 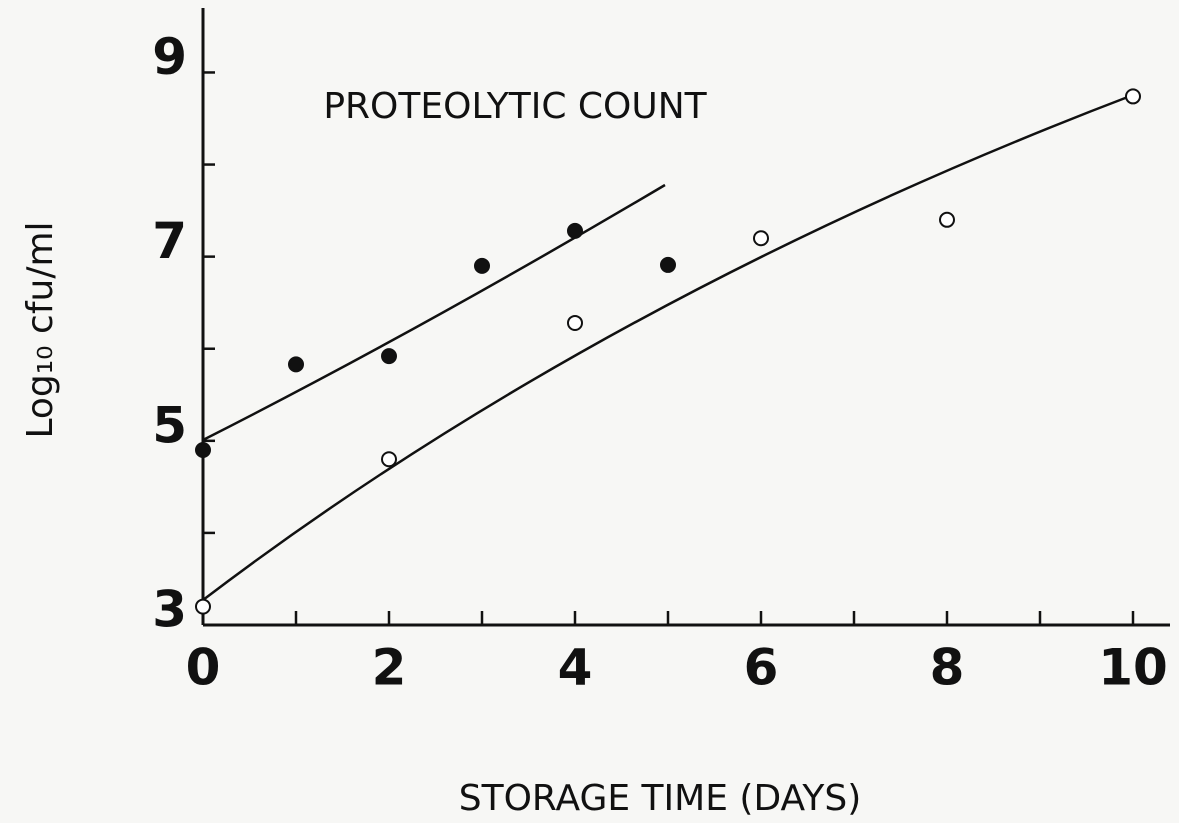 What do you see at coordinates (169, 610) in the screenshot?
I see `y-tick-label: 3` at bounding box center [169, 610].